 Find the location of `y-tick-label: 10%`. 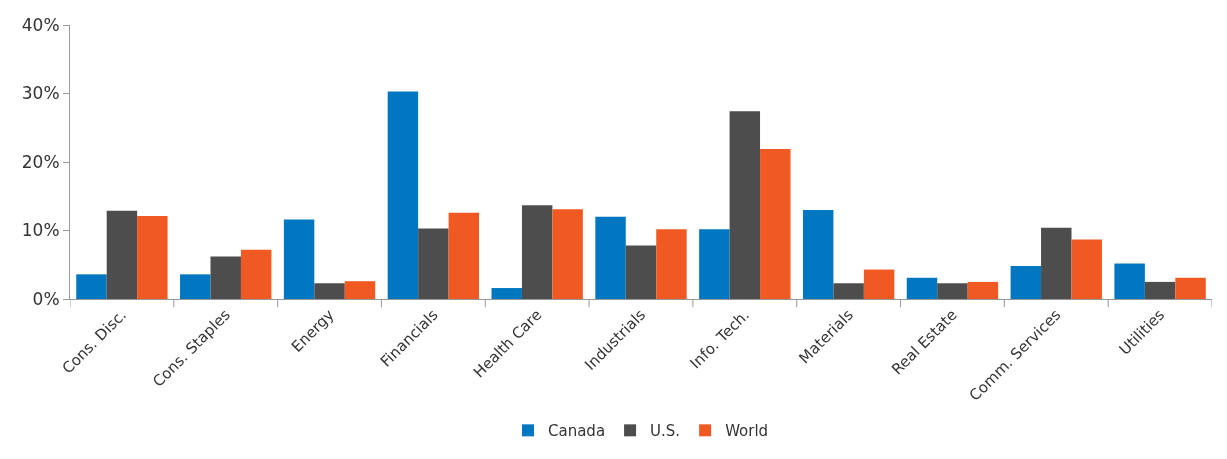

y-tick-label: 10% is located at coordinates (40, 230).